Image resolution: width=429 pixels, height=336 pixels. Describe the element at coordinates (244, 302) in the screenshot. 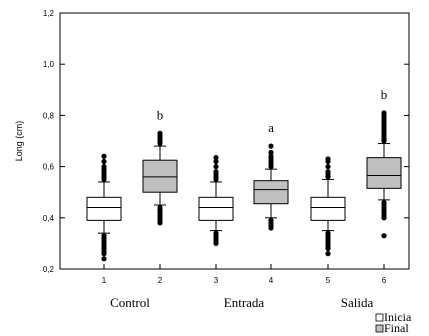

I see `group-label-entrada: Entrada` at that location.